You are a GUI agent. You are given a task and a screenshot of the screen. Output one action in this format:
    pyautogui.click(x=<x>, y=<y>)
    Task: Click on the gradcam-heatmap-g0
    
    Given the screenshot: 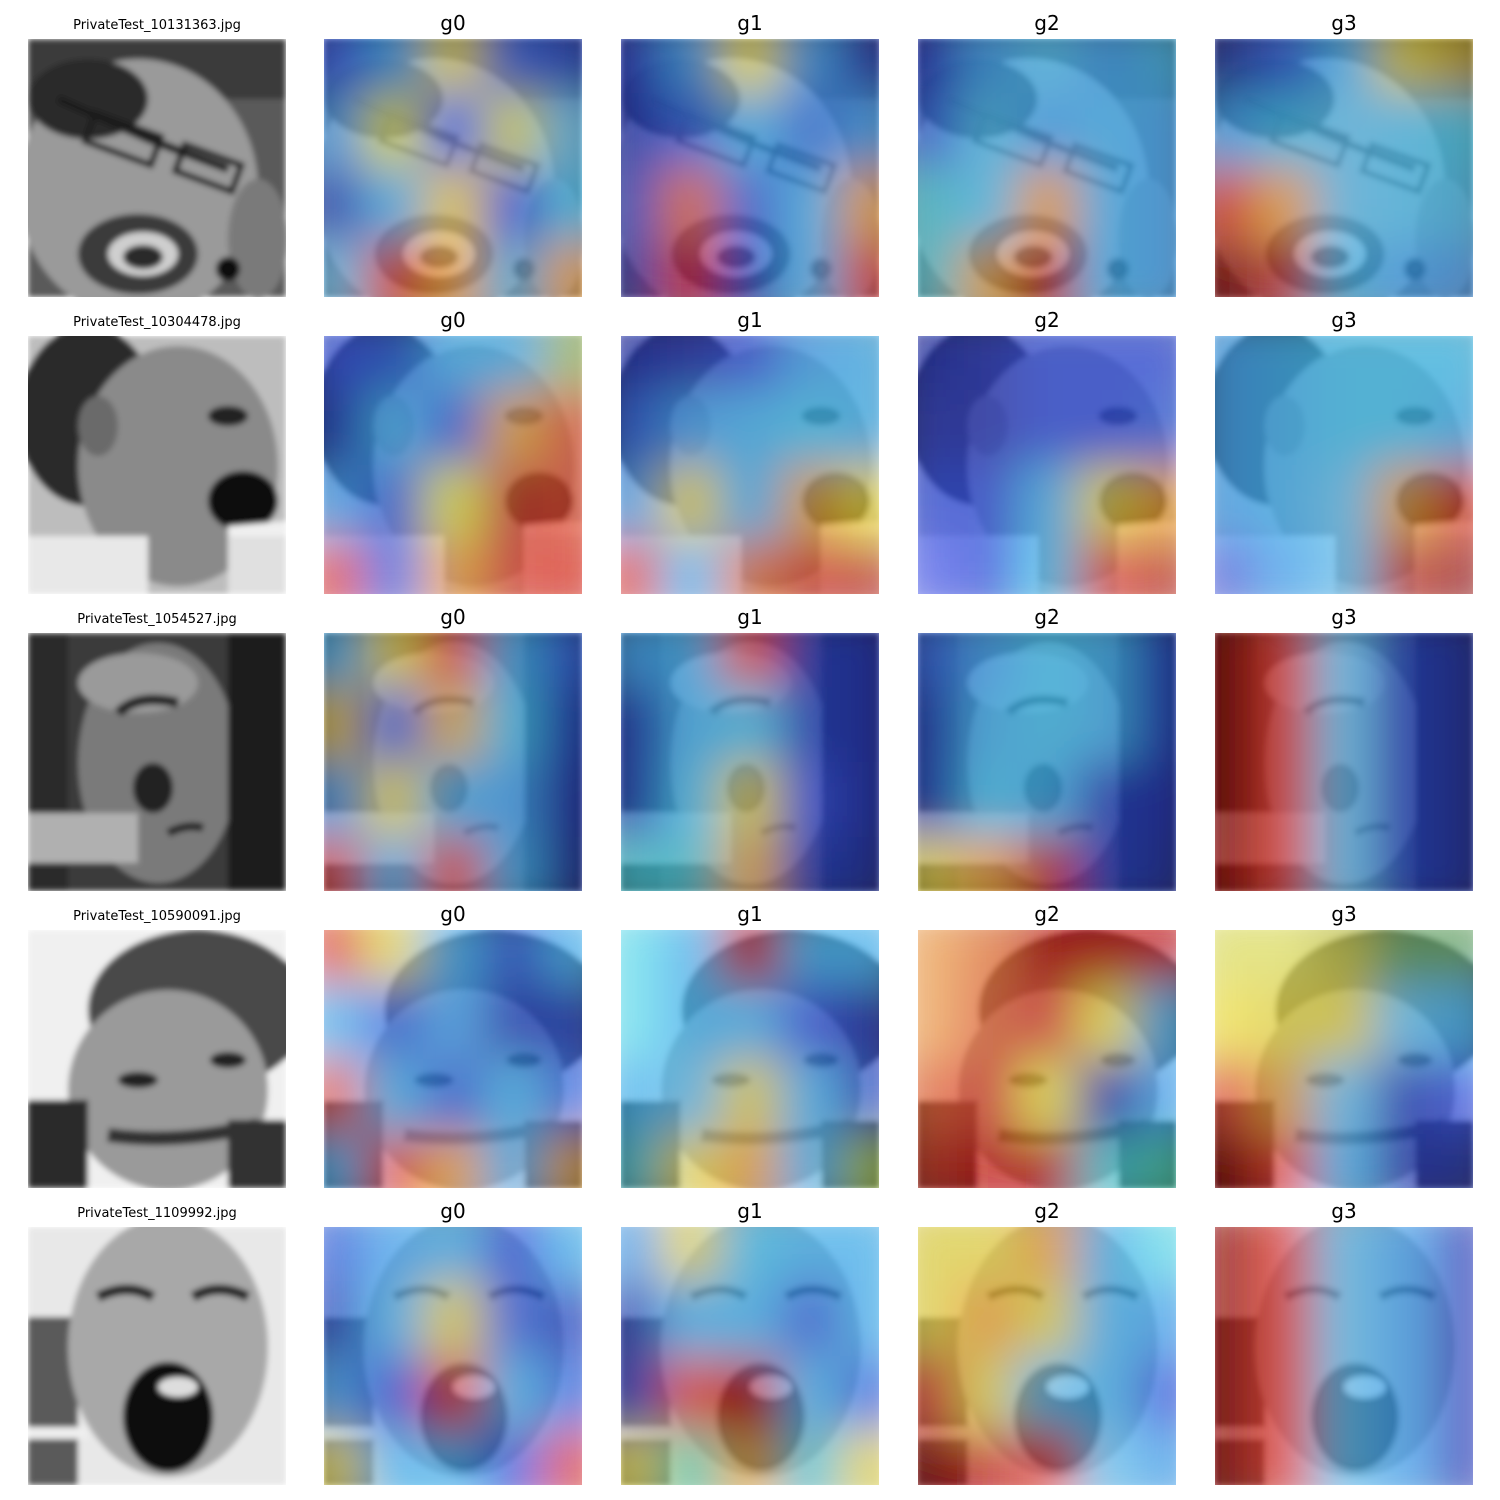 What is the action you would take?
    pyautogui.click(x=453, y=1356)
    